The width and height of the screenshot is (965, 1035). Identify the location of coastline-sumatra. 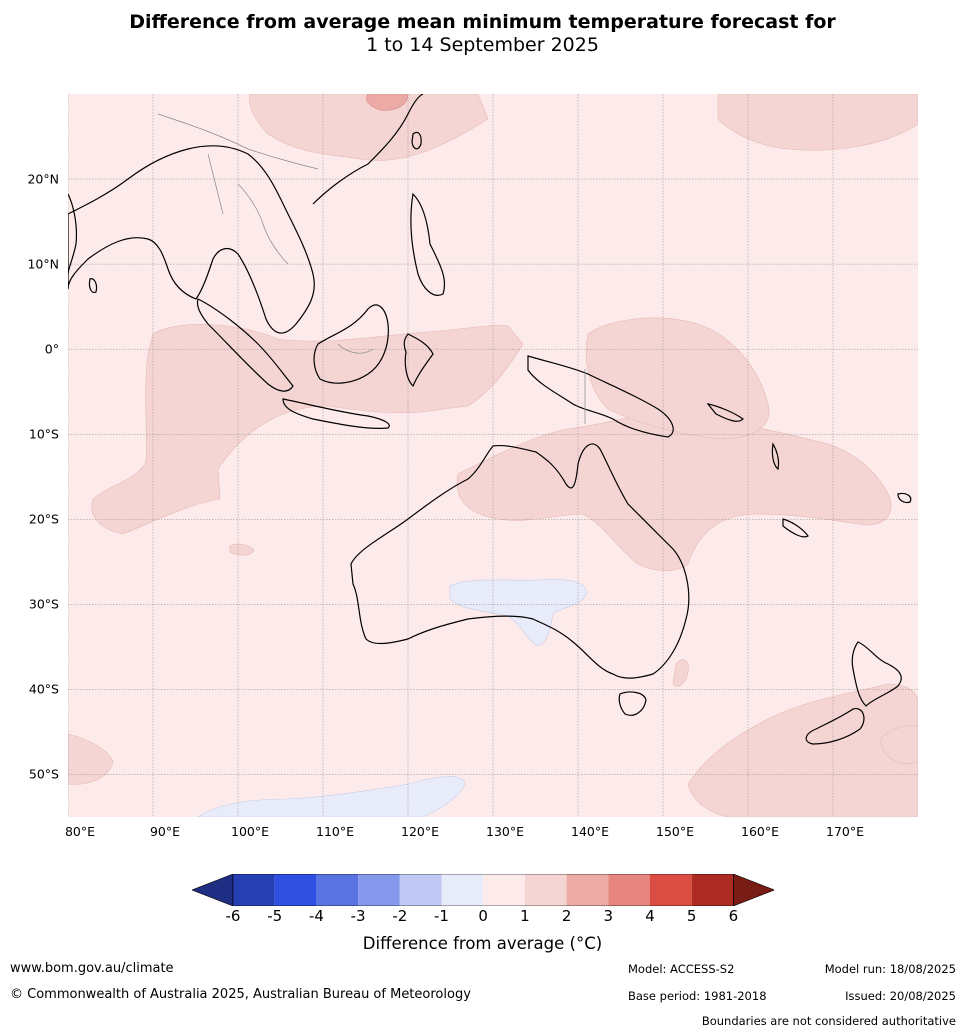
(245, 345).